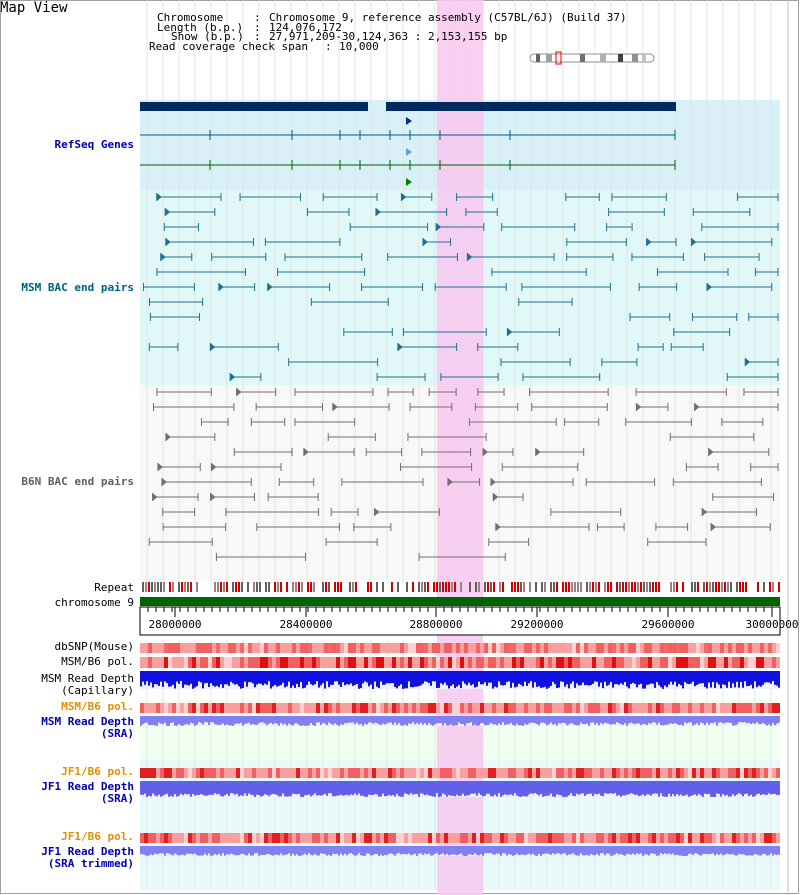  Describe the element at coordinates (94, 144) in the screenshot. I see `track-label-refseq: RefSeq Genes` at that location.